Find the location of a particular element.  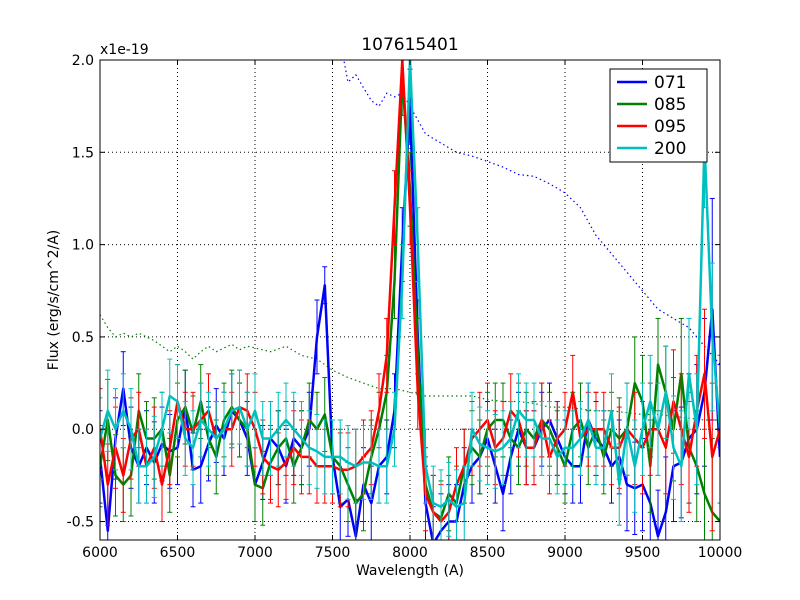

legend-label-200: 200 is located at coordinates (670, 149).